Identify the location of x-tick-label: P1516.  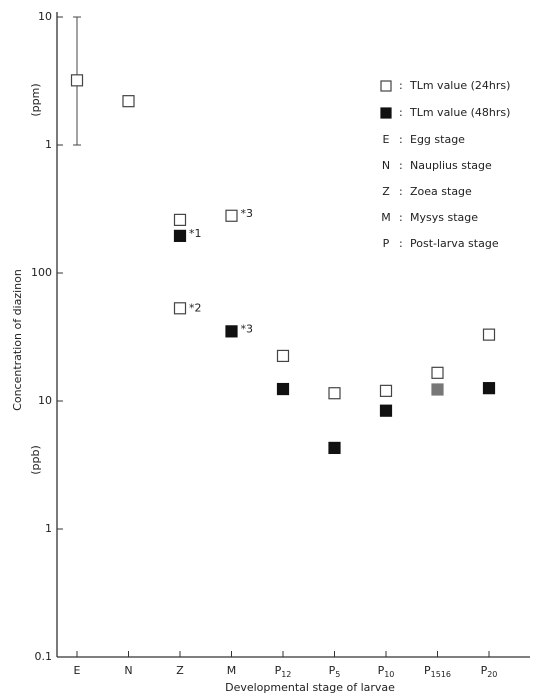
(437, 671).